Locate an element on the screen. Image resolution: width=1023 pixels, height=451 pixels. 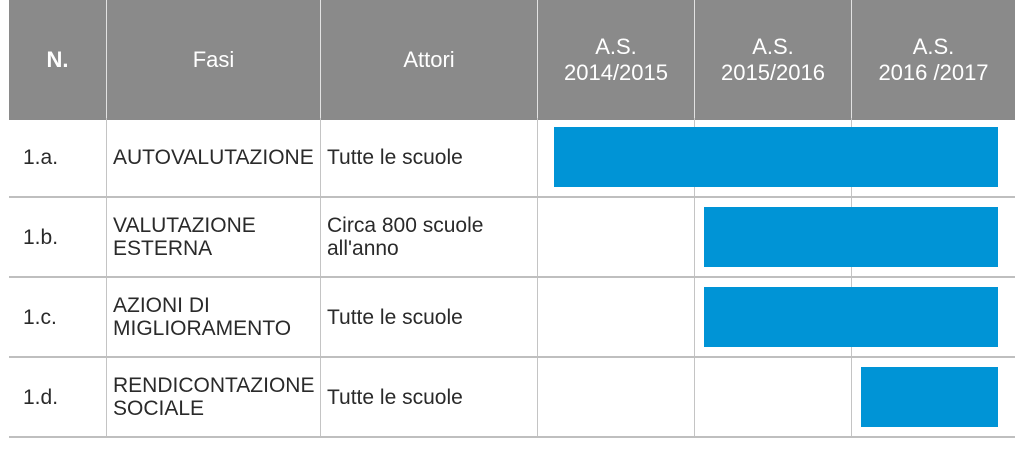
header-year-1: A.S. 2014/2015 is located at coordinates (616, 60).